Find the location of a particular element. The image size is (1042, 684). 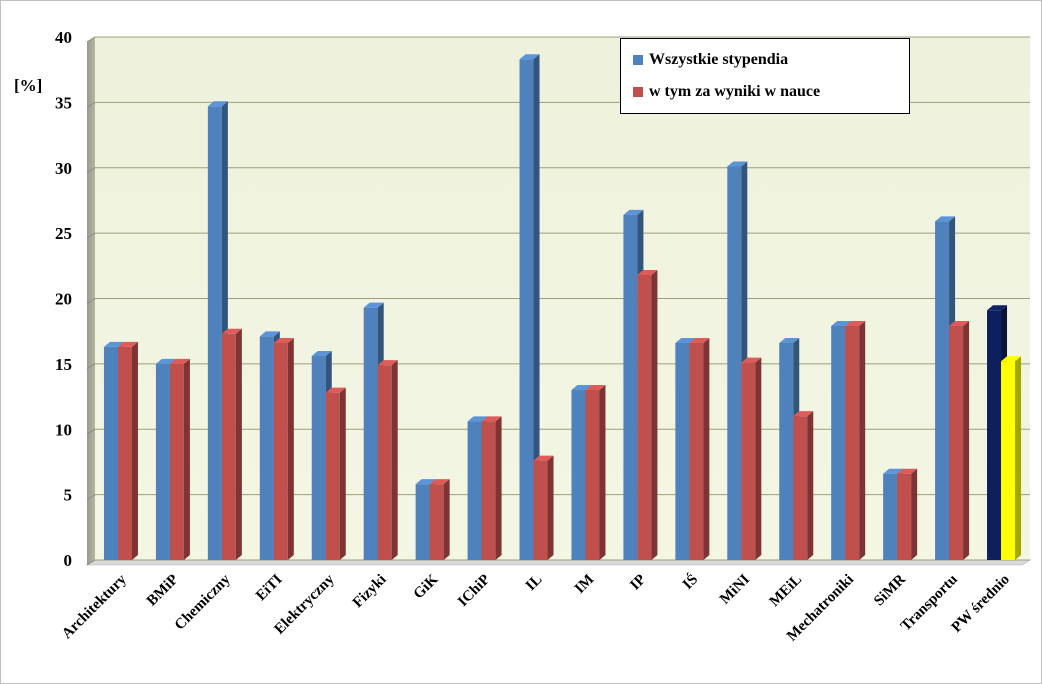

legend-item-academic-results: w tym za wyniki w nauce is located at coordinates (726, 92).